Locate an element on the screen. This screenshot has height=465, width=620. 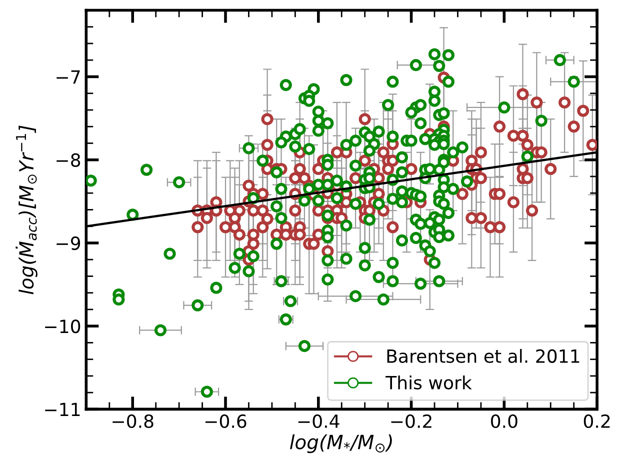
x-tick-label: −0.6 is located at coordinates (226, 421).